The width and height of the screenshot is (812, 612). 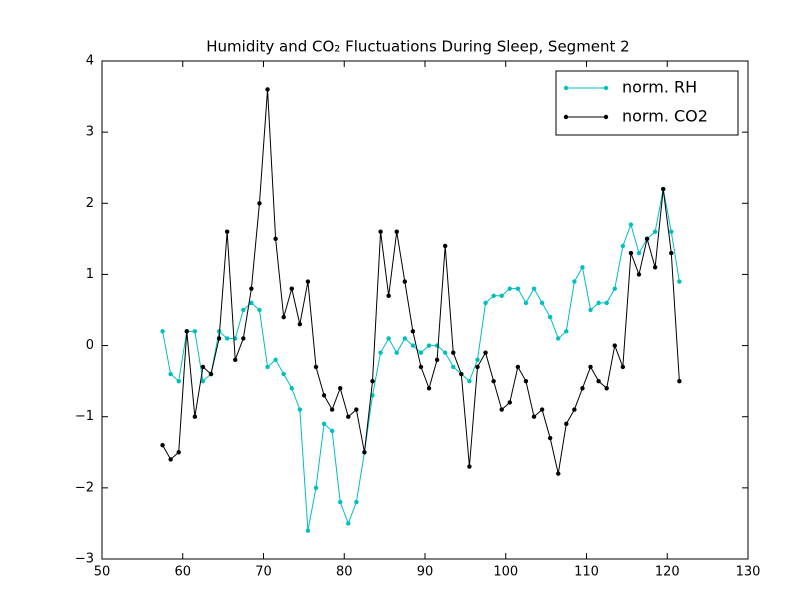 I want to click on x-tick-label: 120, so click(x=667, y=572).